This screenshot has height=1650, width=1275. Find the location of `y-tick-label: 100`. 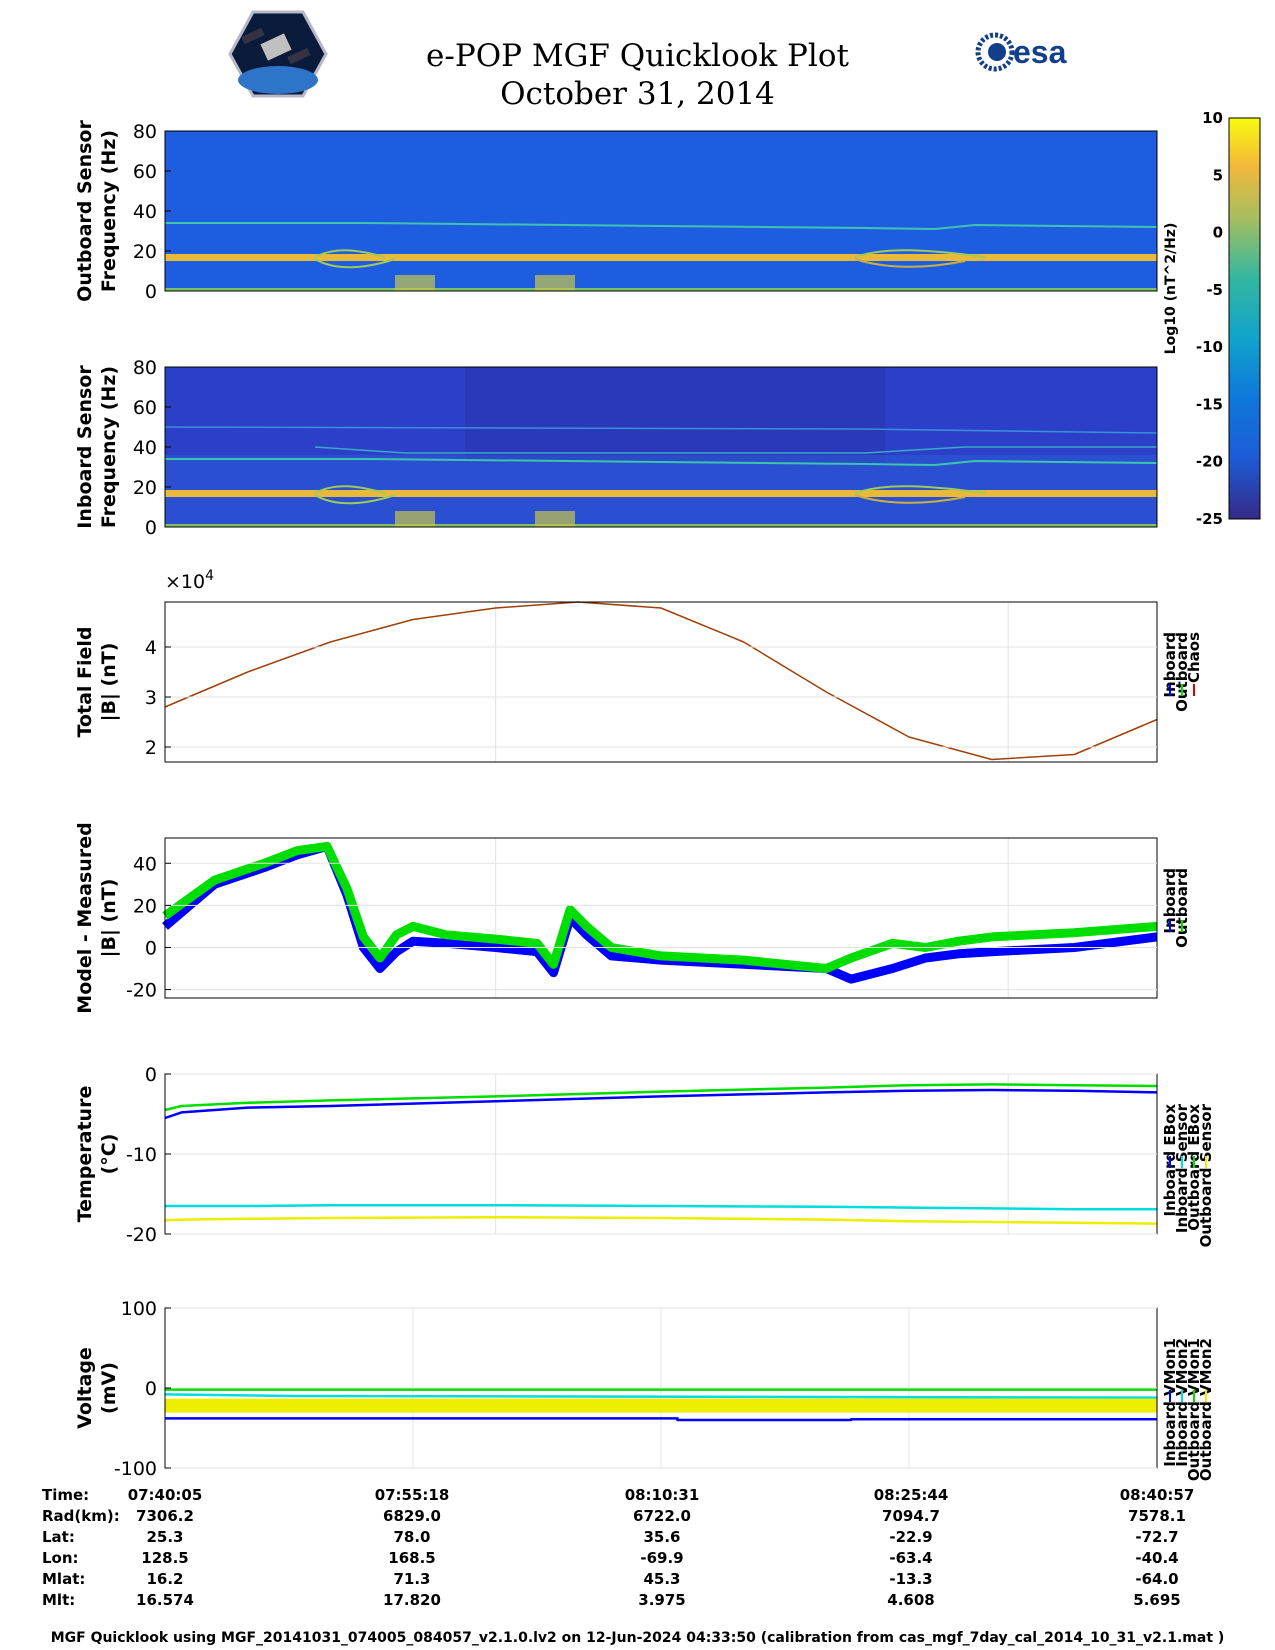

y-tick-label: 100 is located at coordinates (139, 1309).